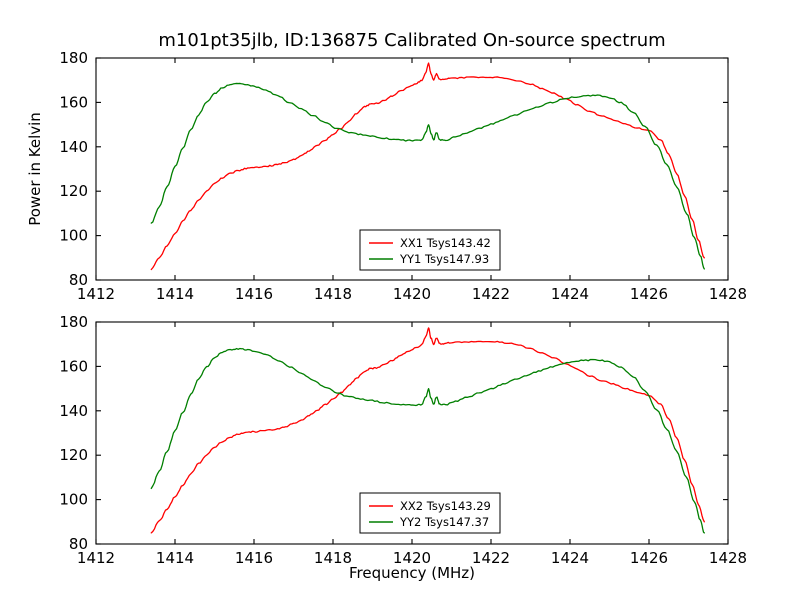 The image size is (800, 600). I want to click on x-axis-label: Frequency (MHz), so click(412, 573).